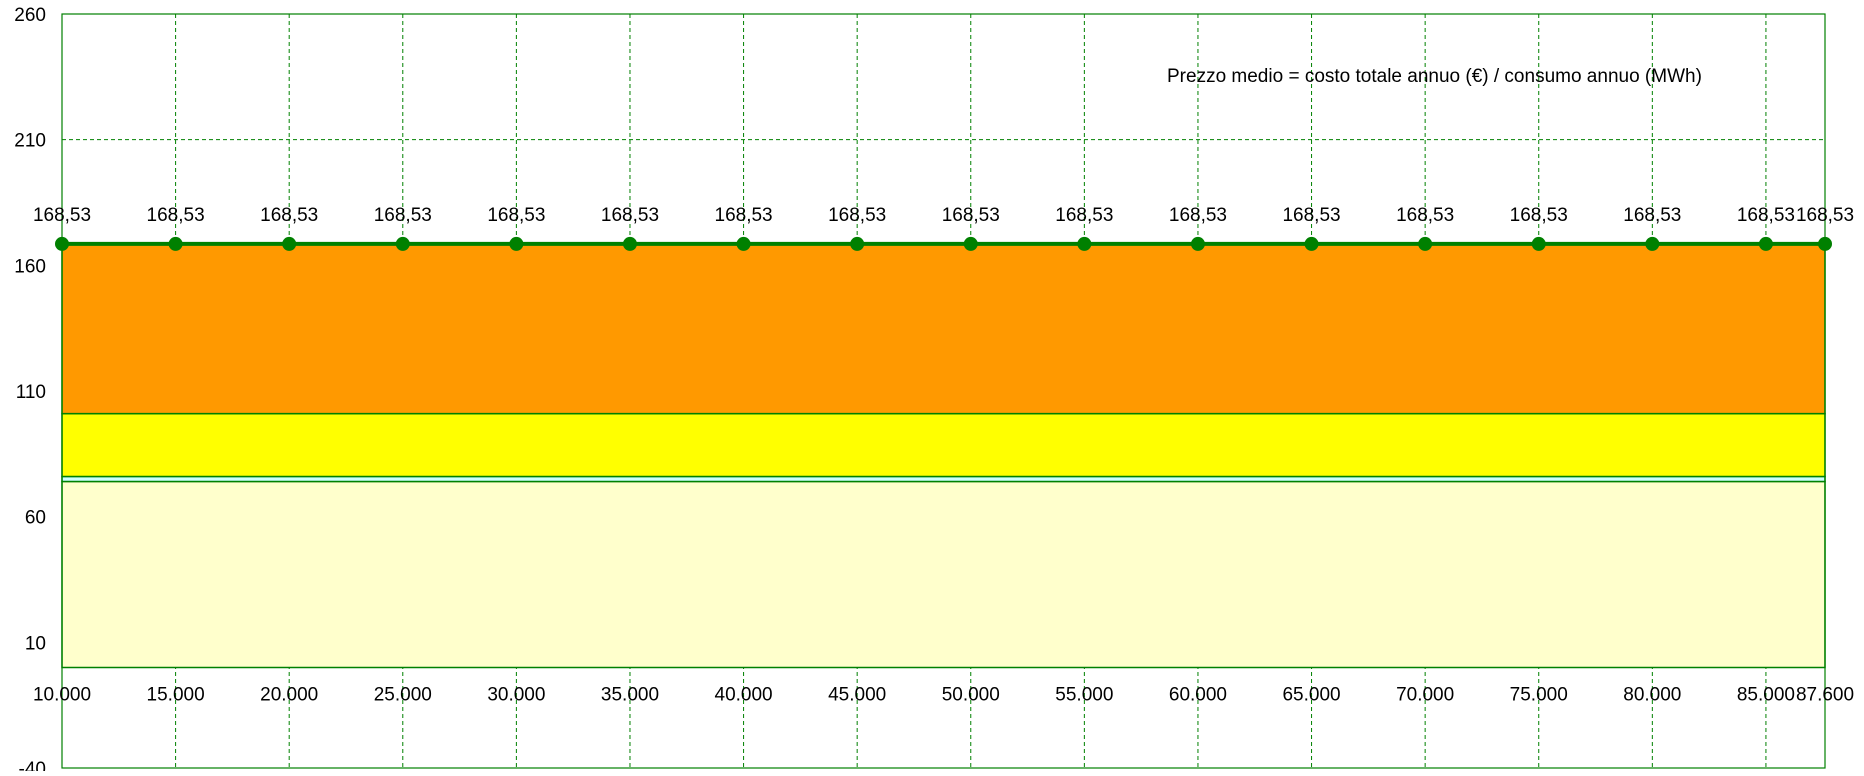  Describe the element at coordinates (62, 694) in the screenshot. I see `x-tick-label: 10.000` at that location.